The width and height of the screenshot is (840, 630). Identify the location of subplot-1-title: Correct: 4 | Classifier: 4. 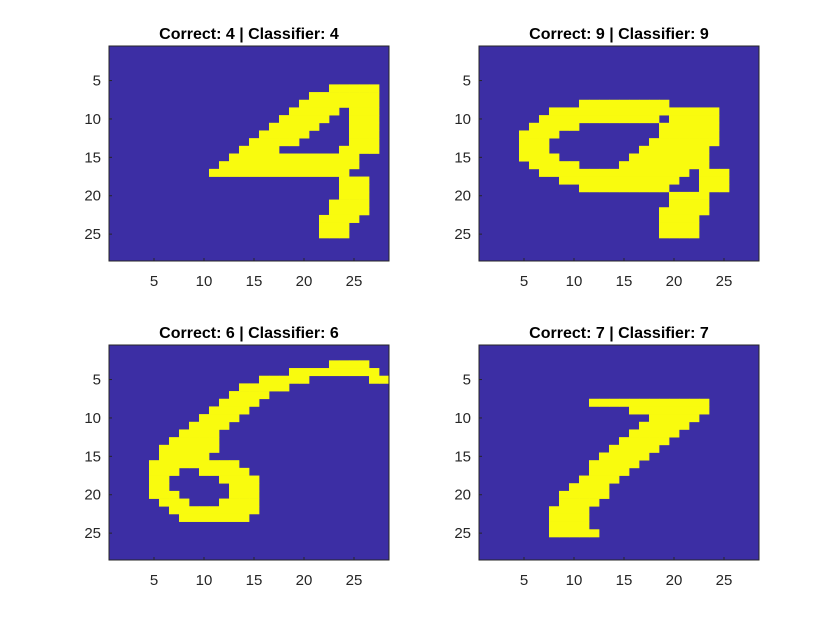
(249, 34).